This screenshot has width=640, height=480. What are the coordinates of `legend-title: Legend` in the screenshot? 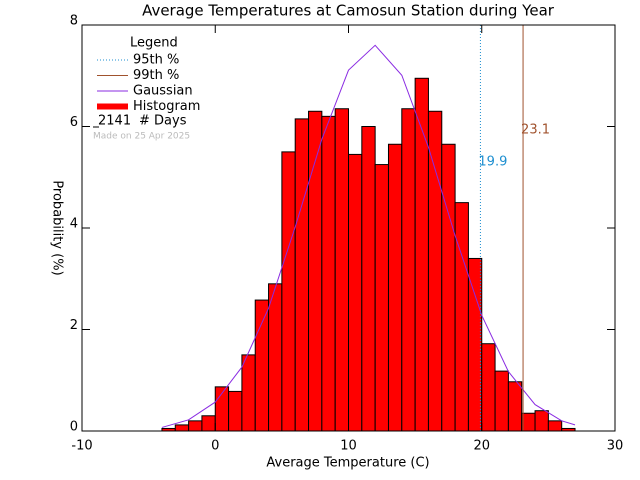 It's located at (154, 43).